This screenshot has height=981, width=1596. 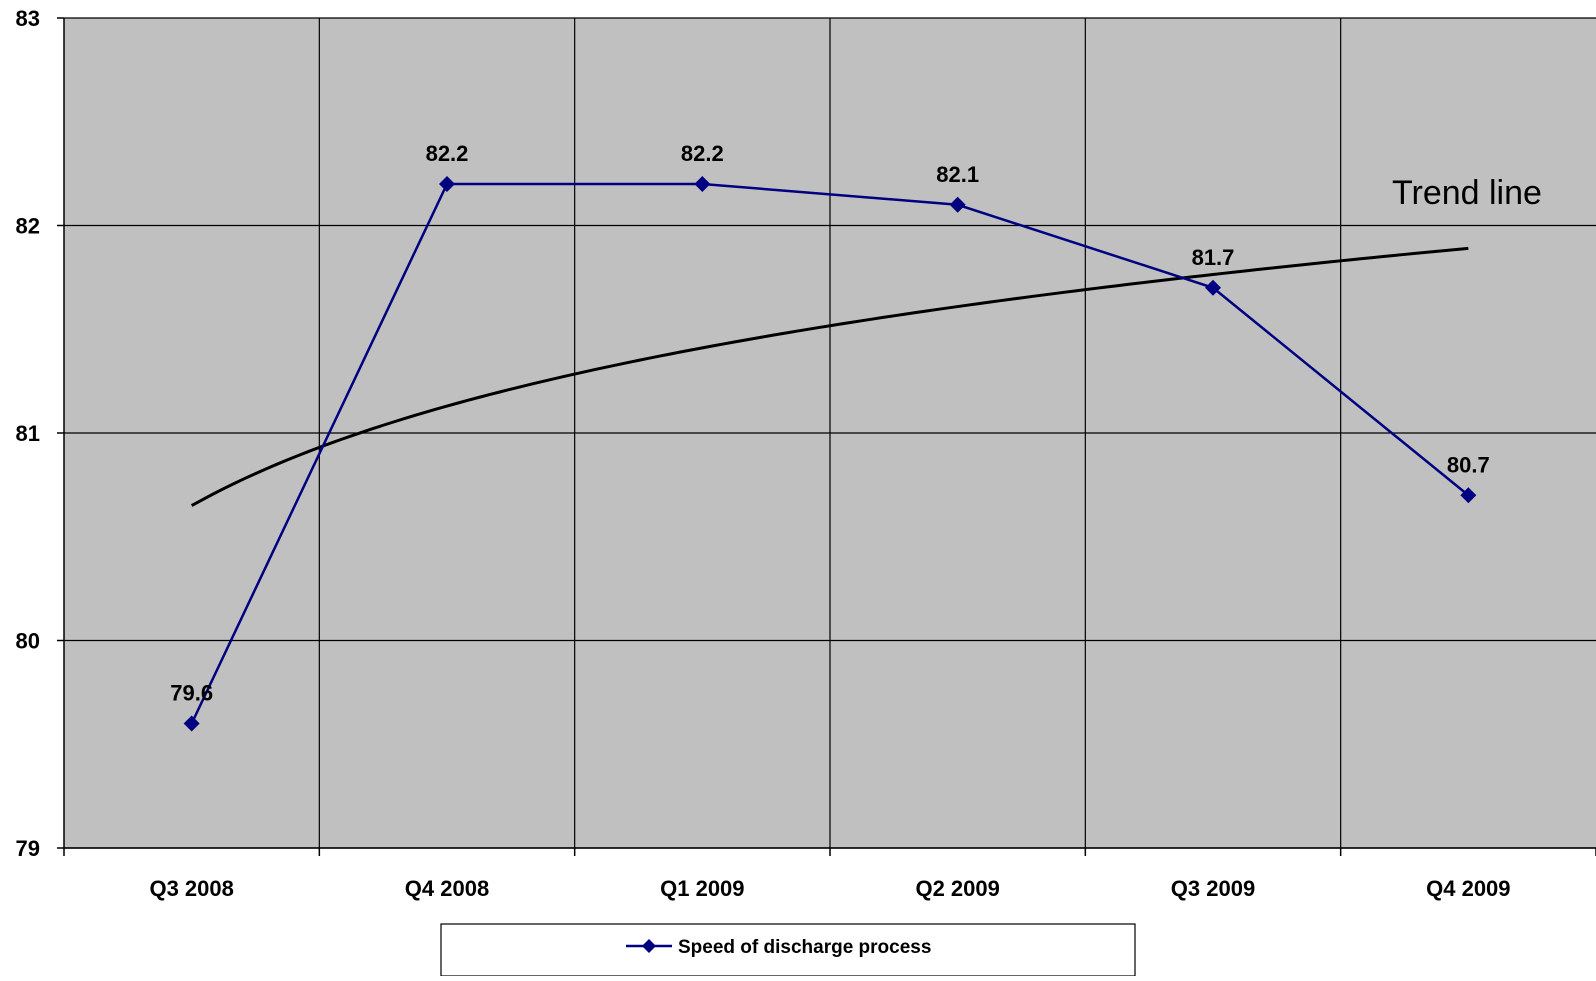 I want to click on legend: Speed of discharge process, so click(x=788, y=950).